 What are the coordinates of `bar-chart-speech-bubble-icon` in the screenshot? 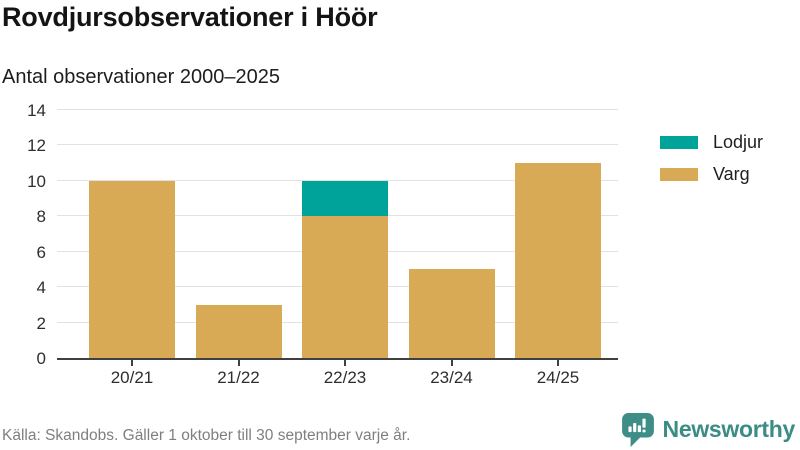 It's located at (637, 430).